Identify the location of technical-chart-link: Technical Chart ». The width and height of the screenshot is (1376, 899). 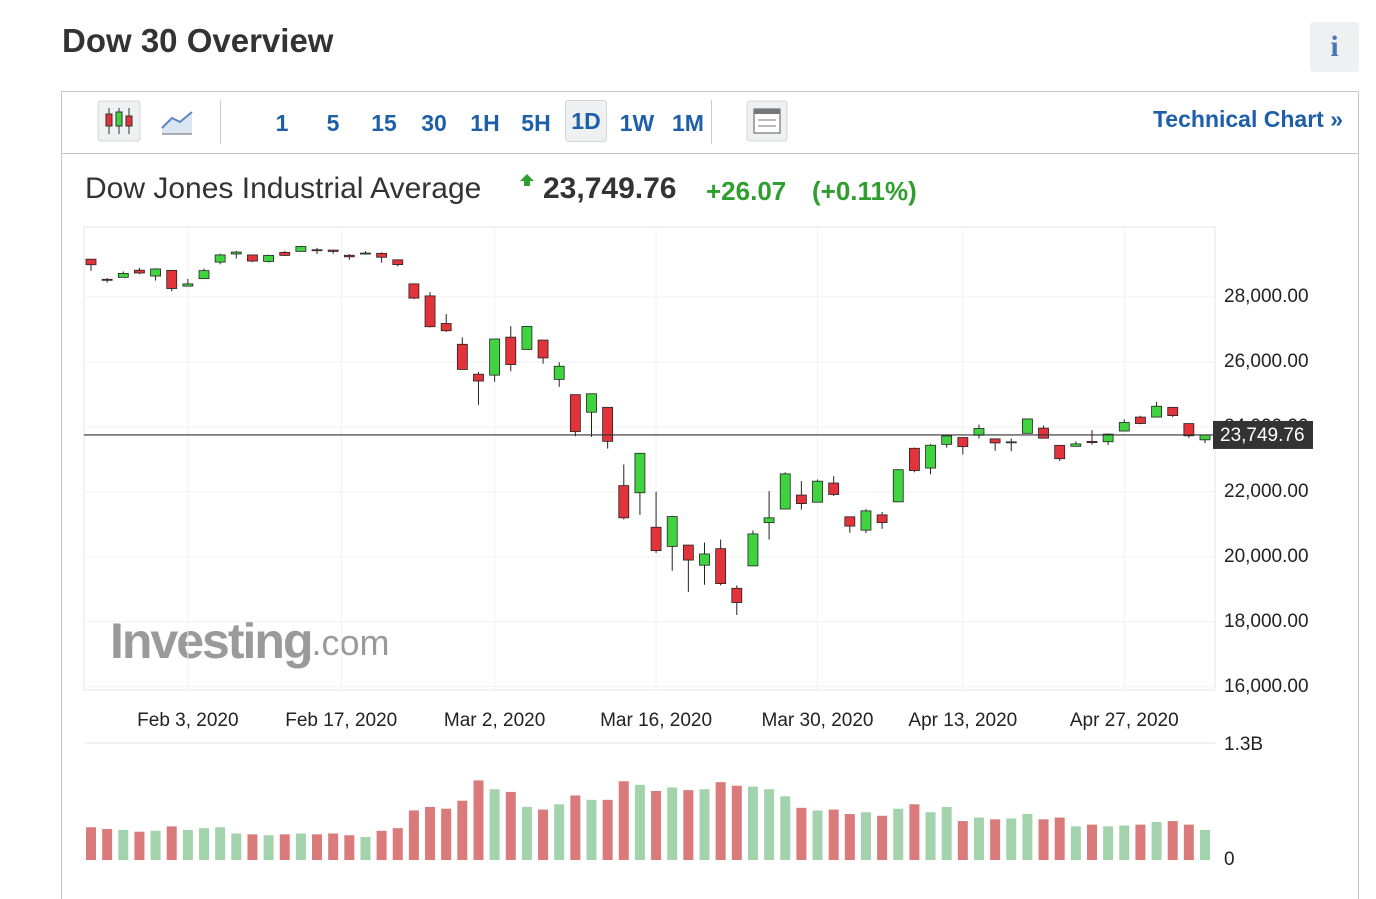
(1247, 119).